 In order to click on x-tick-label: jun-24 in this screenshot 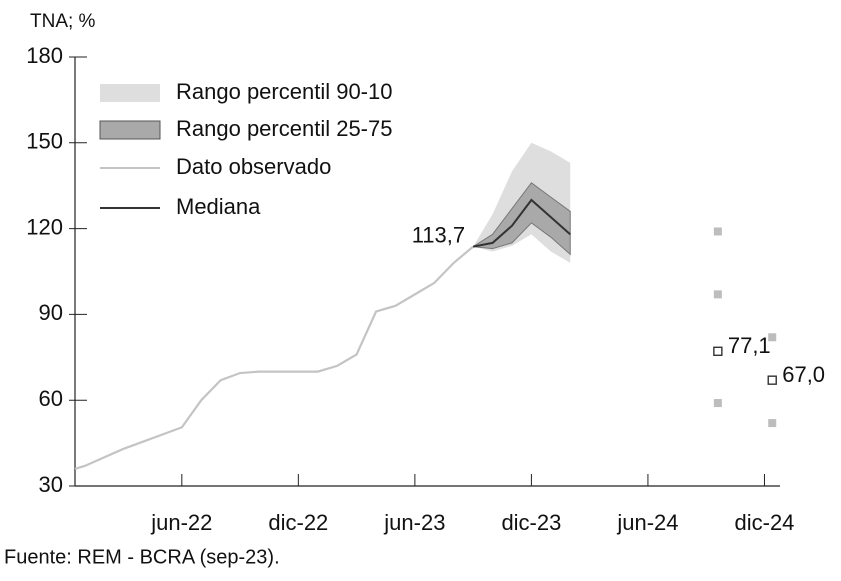, I will do `click(647, 522)`.